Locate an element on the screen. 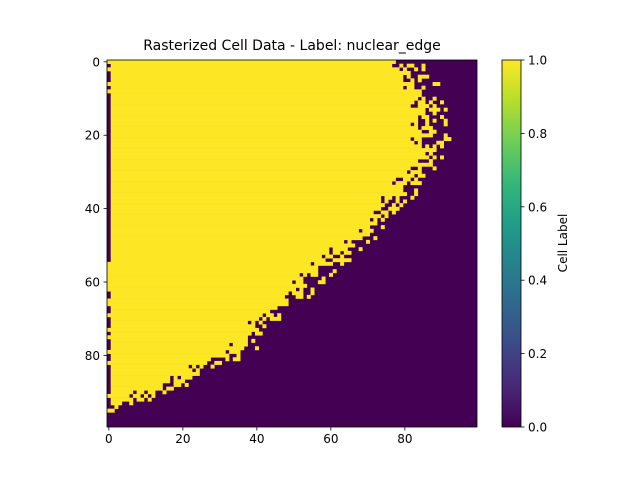 This screenshot has width=640, height=480. y-tick-label: 20 is located at coordinates (92, 136).